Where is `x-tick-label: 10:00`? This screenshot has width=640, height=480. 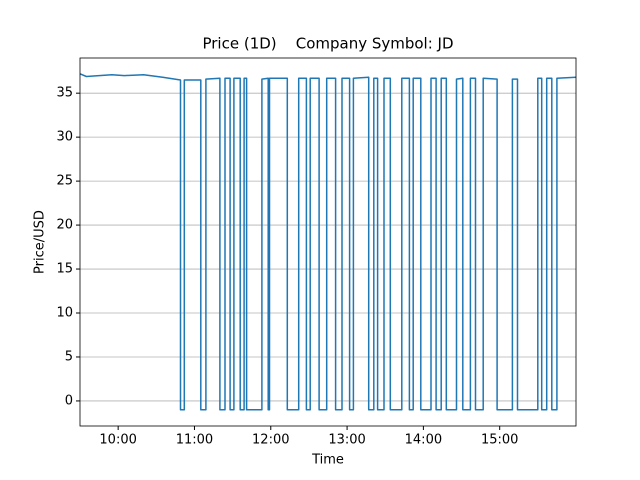
x-tick-label: 10:00 is located at coordinates (117, 440).